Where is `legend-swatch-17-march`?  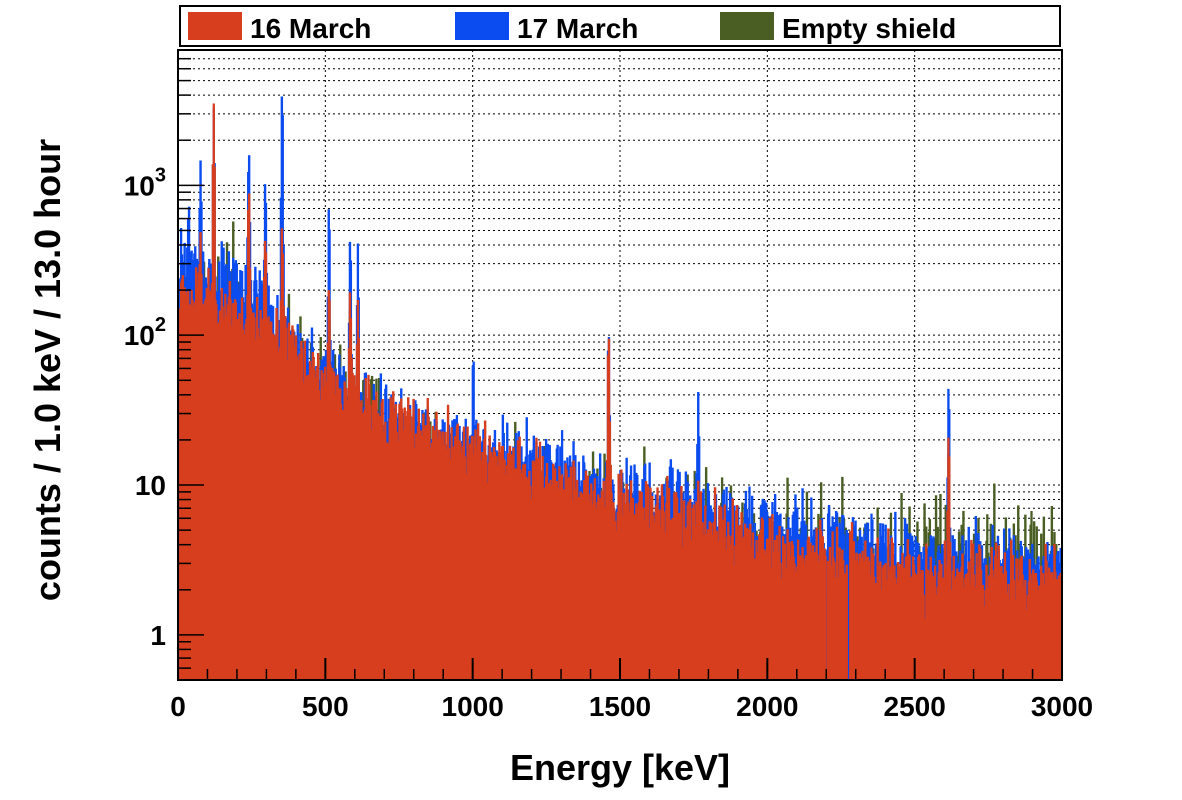
legend-swatch-17-march is located at coordinates (482, 26).